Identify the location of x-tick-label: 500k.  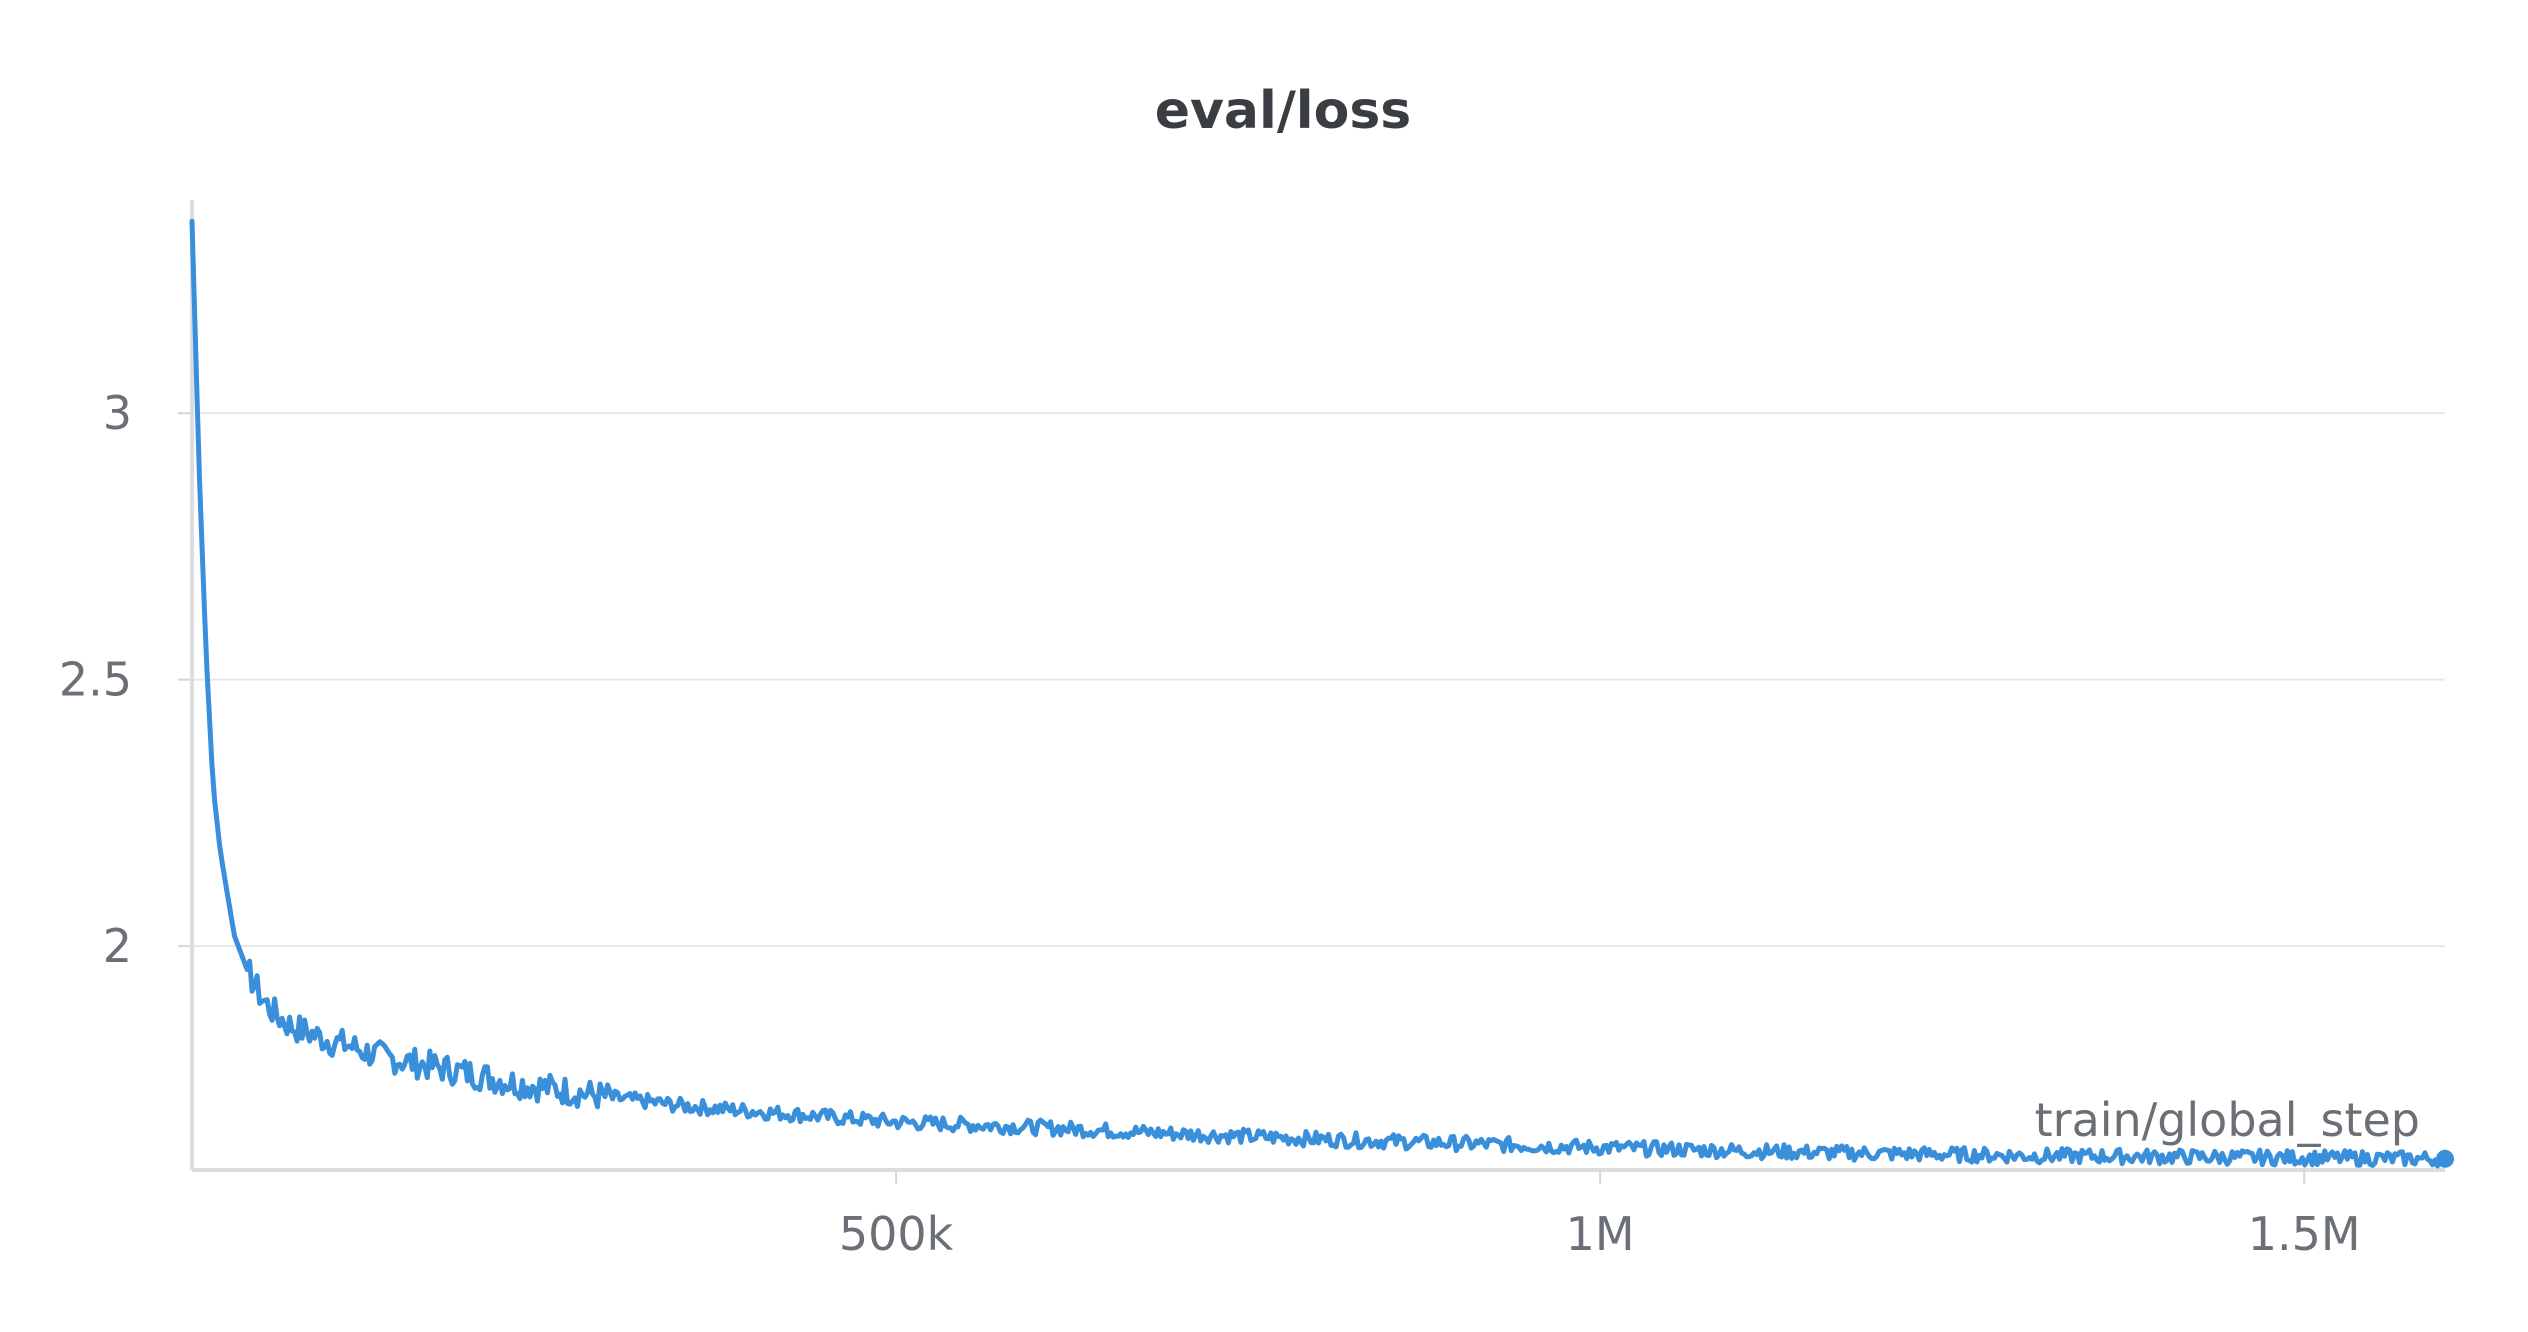
(896, 1234).